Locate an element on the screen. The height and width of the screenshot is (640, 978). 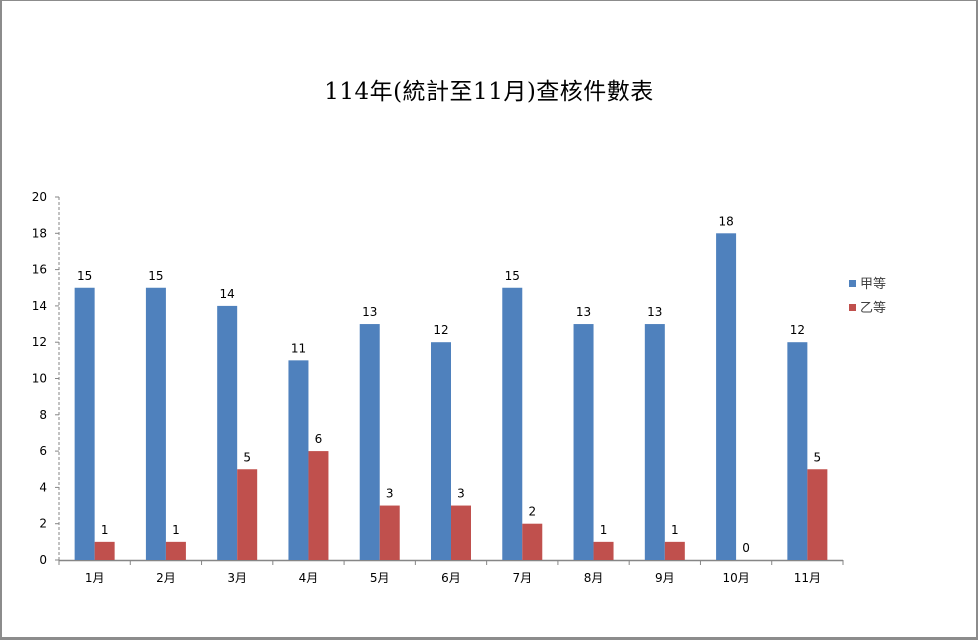
data-label: 2 is located at coordinates (532, 512).